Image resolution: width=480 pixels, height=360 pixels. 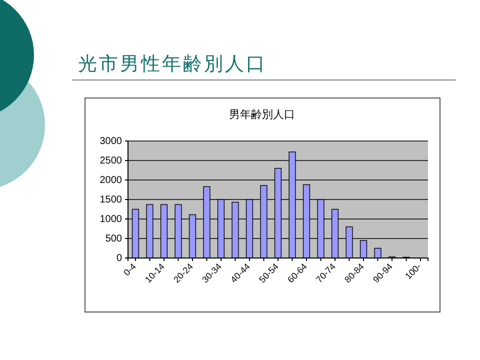 What do you see at coordinates (130, 269) in the screenshot?
I see `x-tick-label: 0-4` at bounding box center [130, 269].